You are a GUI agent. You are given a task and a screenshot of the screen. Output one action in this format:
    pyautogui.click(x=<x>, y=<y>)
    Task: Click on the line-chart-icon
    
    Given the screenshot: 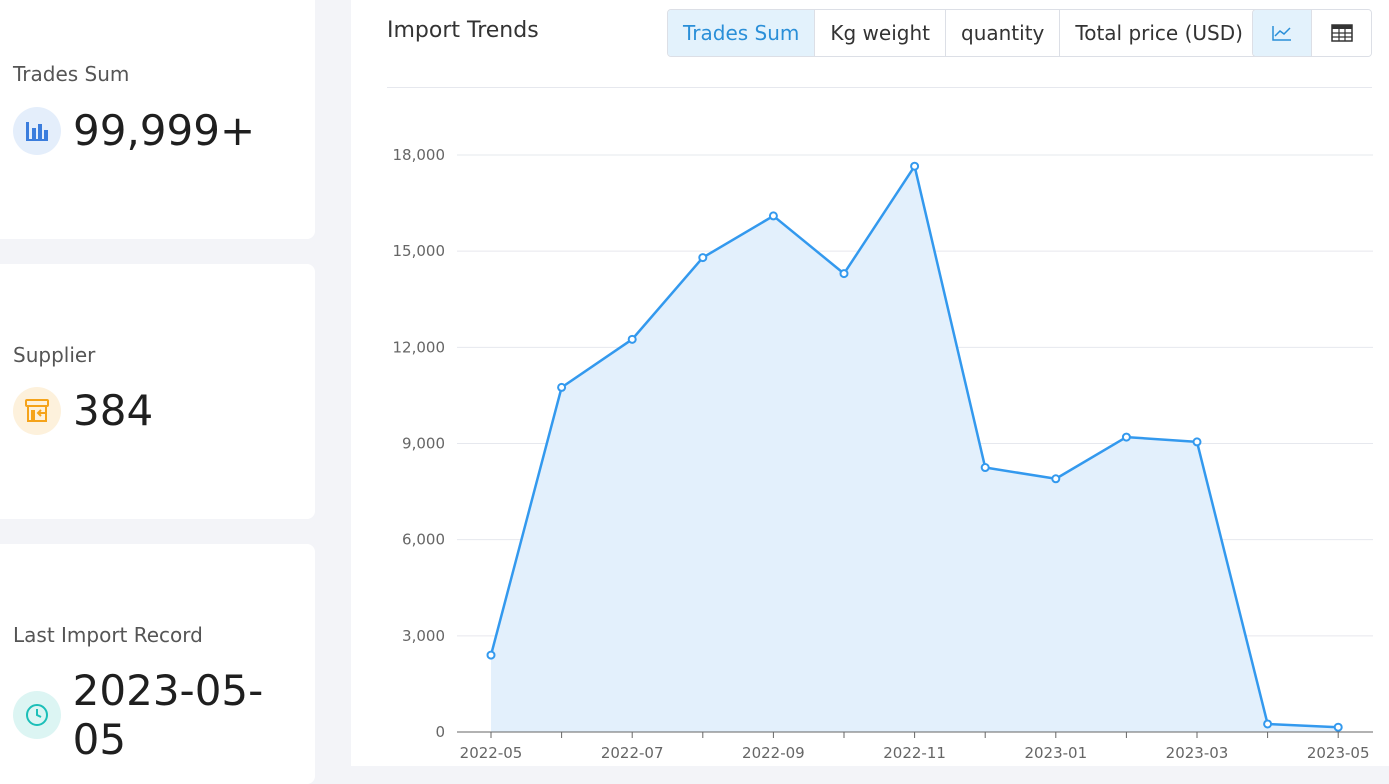 What is the action you would take?
    pyautogui.click(x=1281, y=33)
    